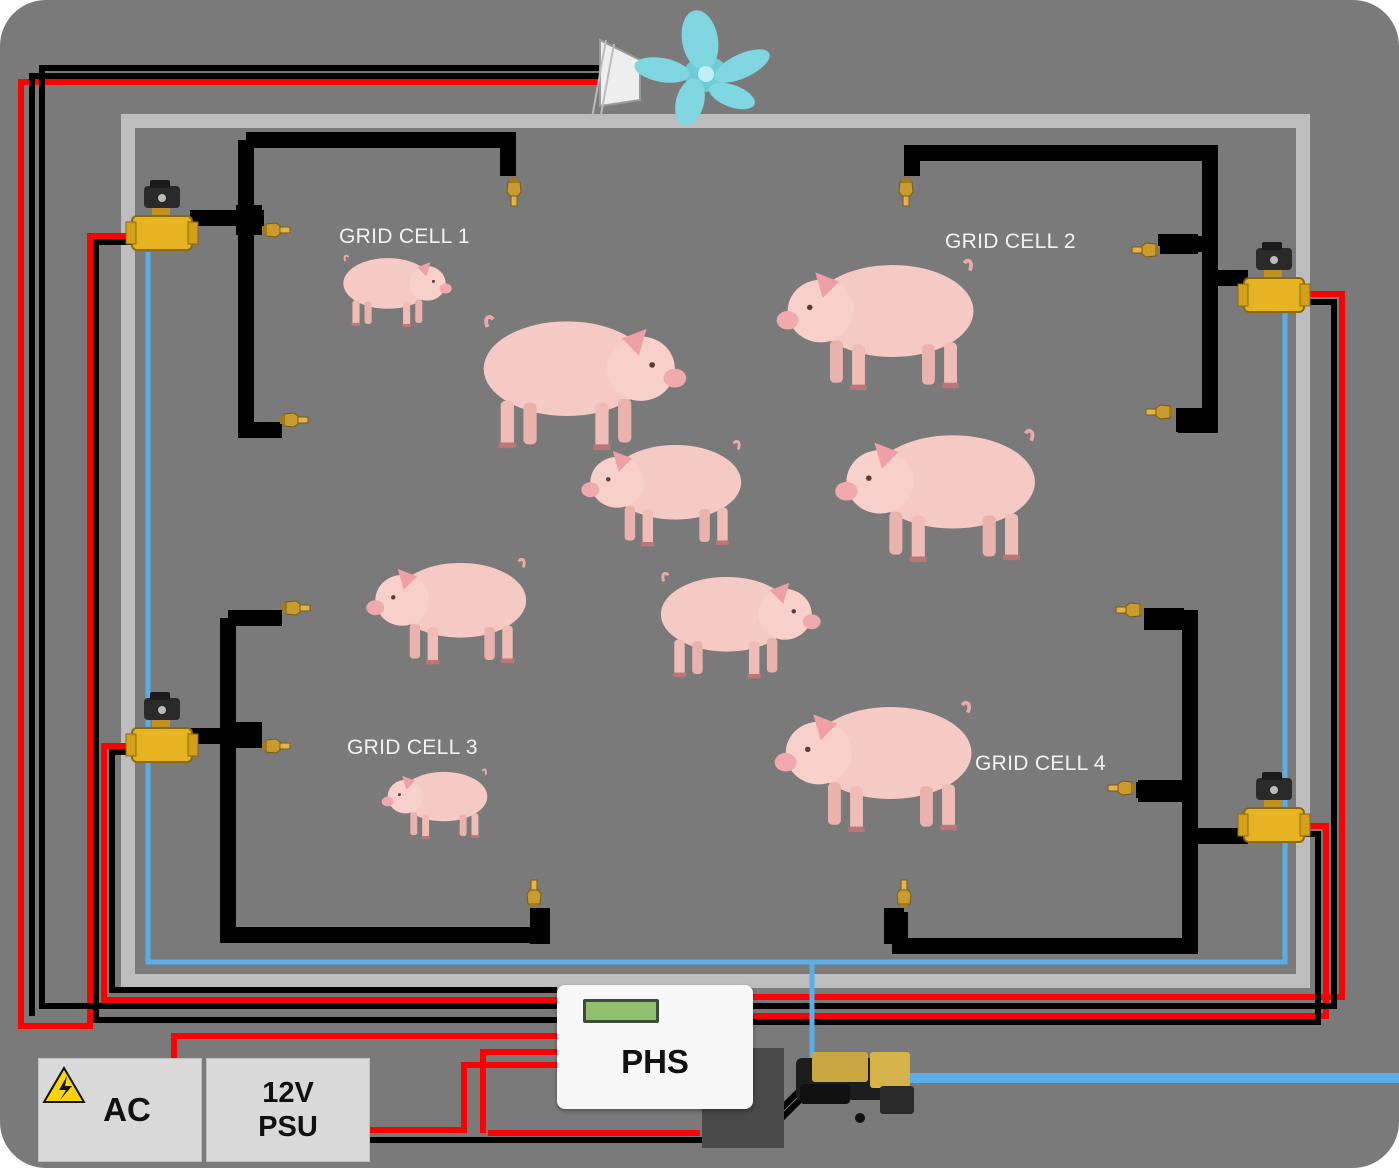  Describe the element at coordinates (64, 1084) in the screenshot. I see `high-voltage-warning-icon` at that location.